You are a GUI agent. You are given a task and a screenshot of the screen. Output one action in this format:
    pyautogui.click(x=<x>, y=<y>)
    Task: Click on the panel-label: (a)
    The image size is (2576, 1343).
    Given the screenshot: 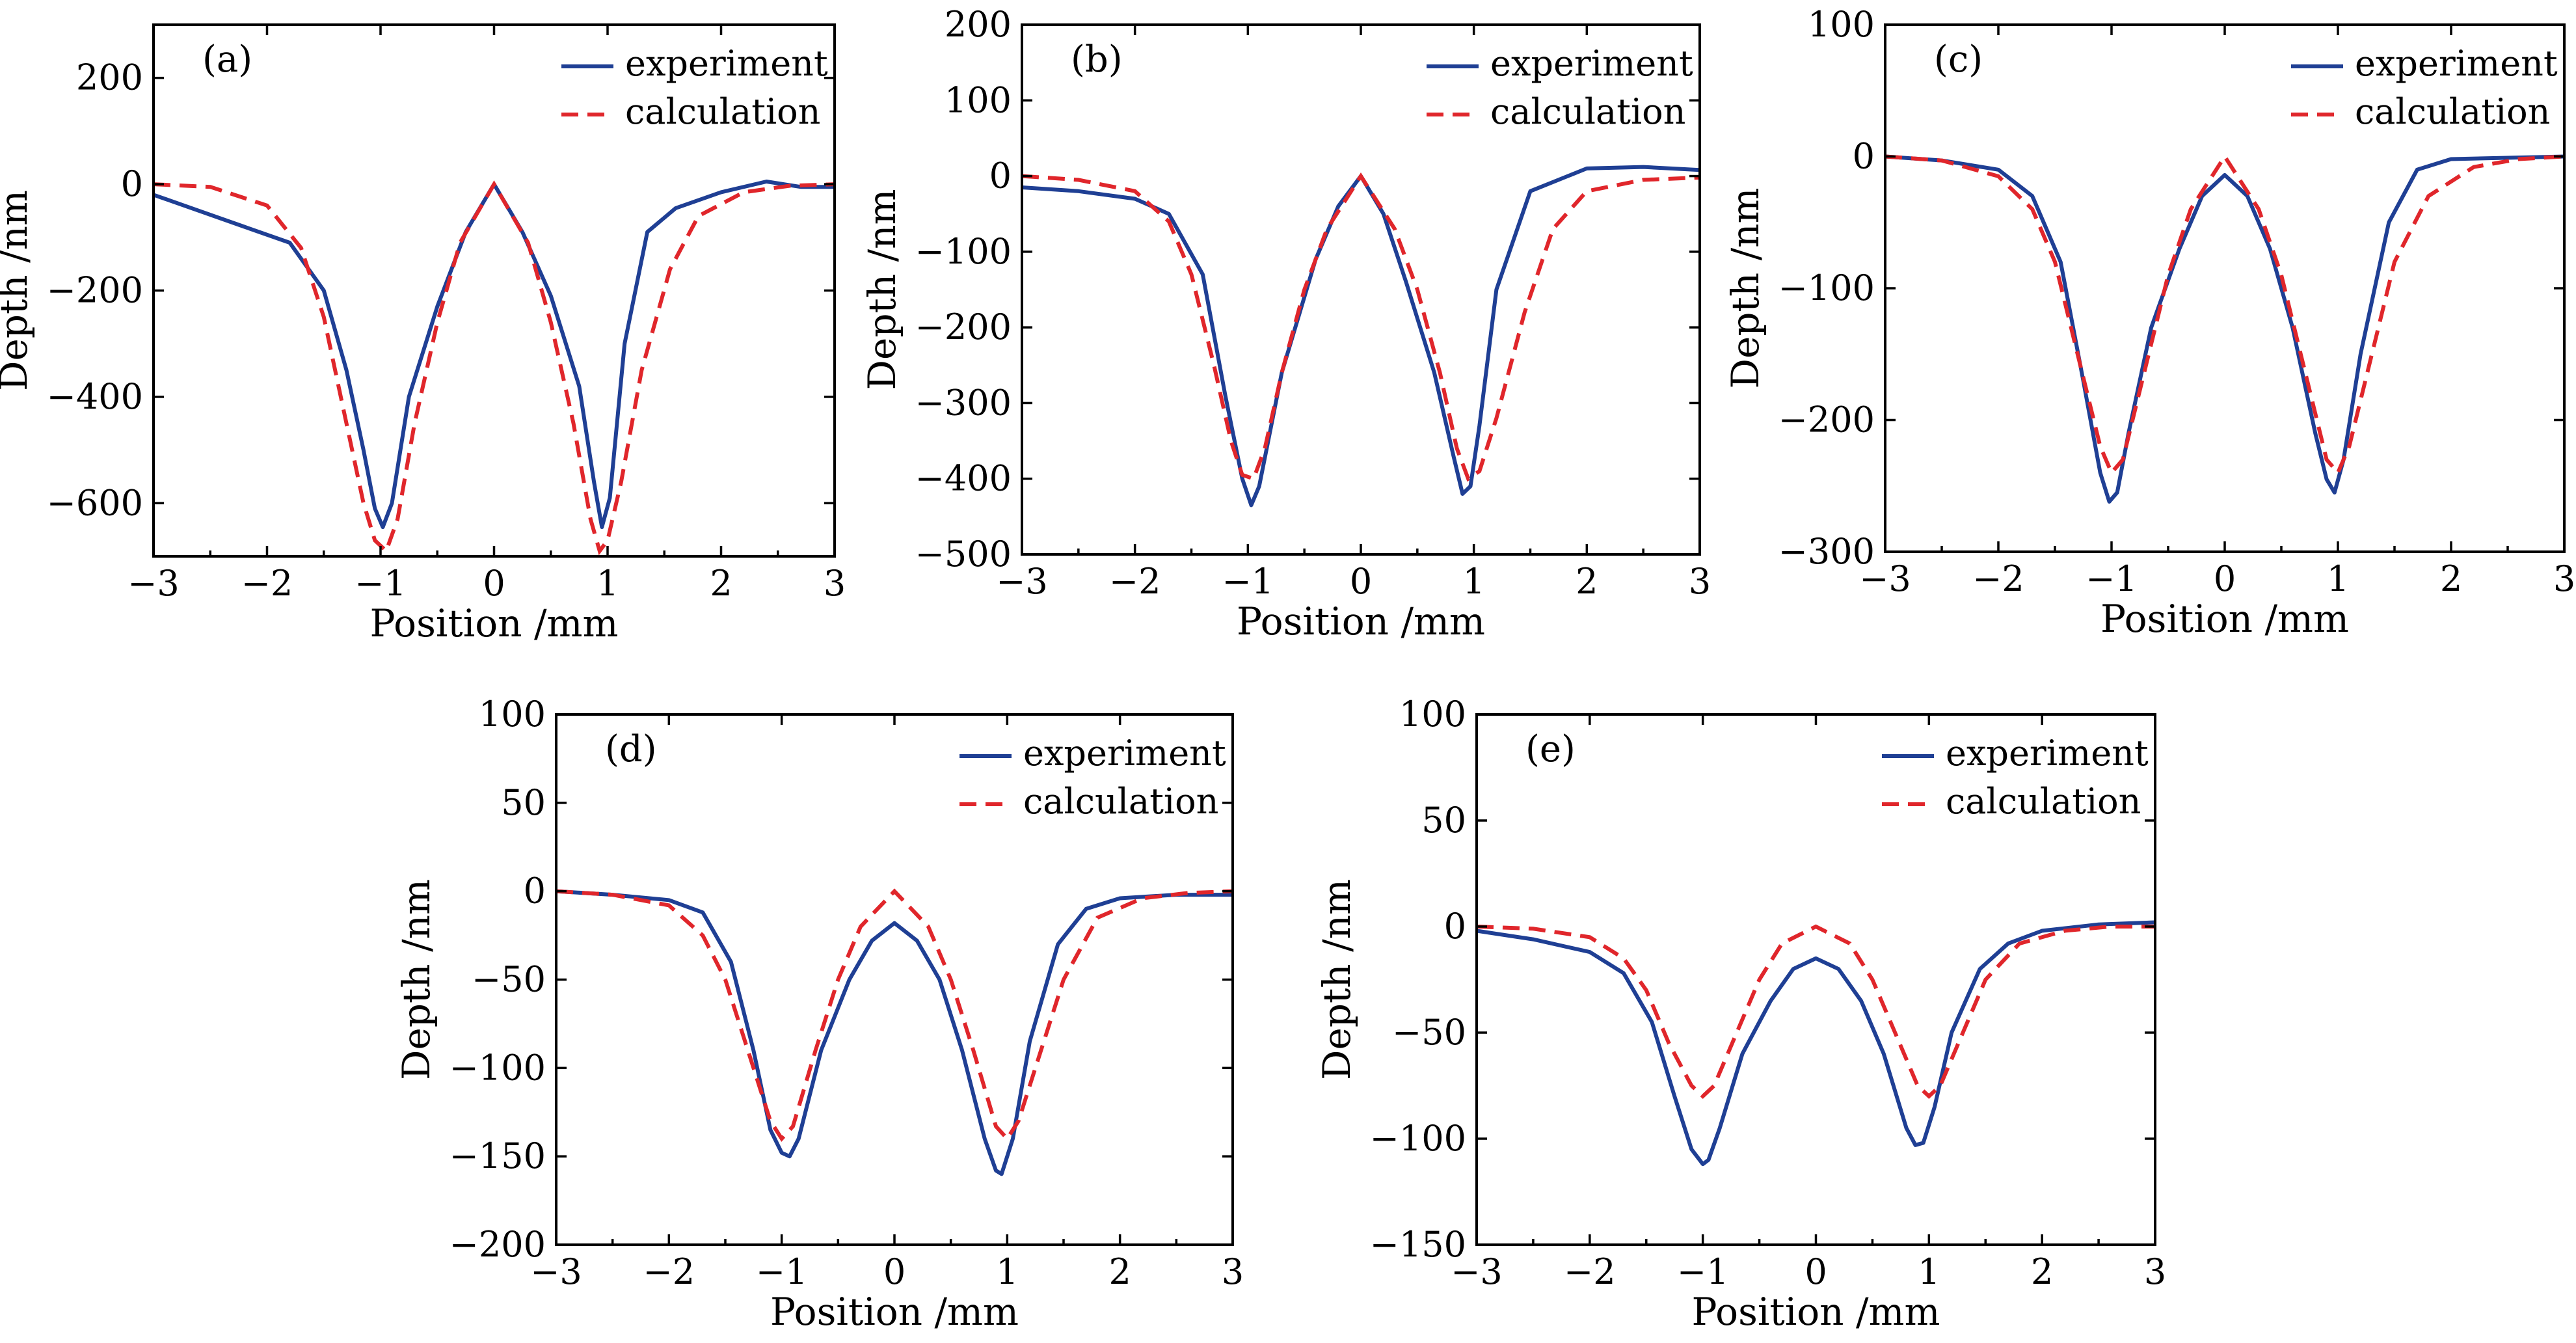 What is the action you would take?
    pyautogui.click(x=227, y=60)
    